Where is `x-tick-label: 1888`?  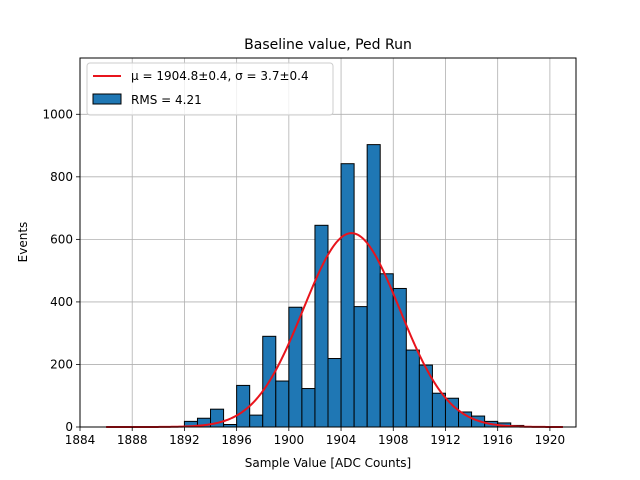
x-tick-label: 1888 is located at coordinates (132, 440).